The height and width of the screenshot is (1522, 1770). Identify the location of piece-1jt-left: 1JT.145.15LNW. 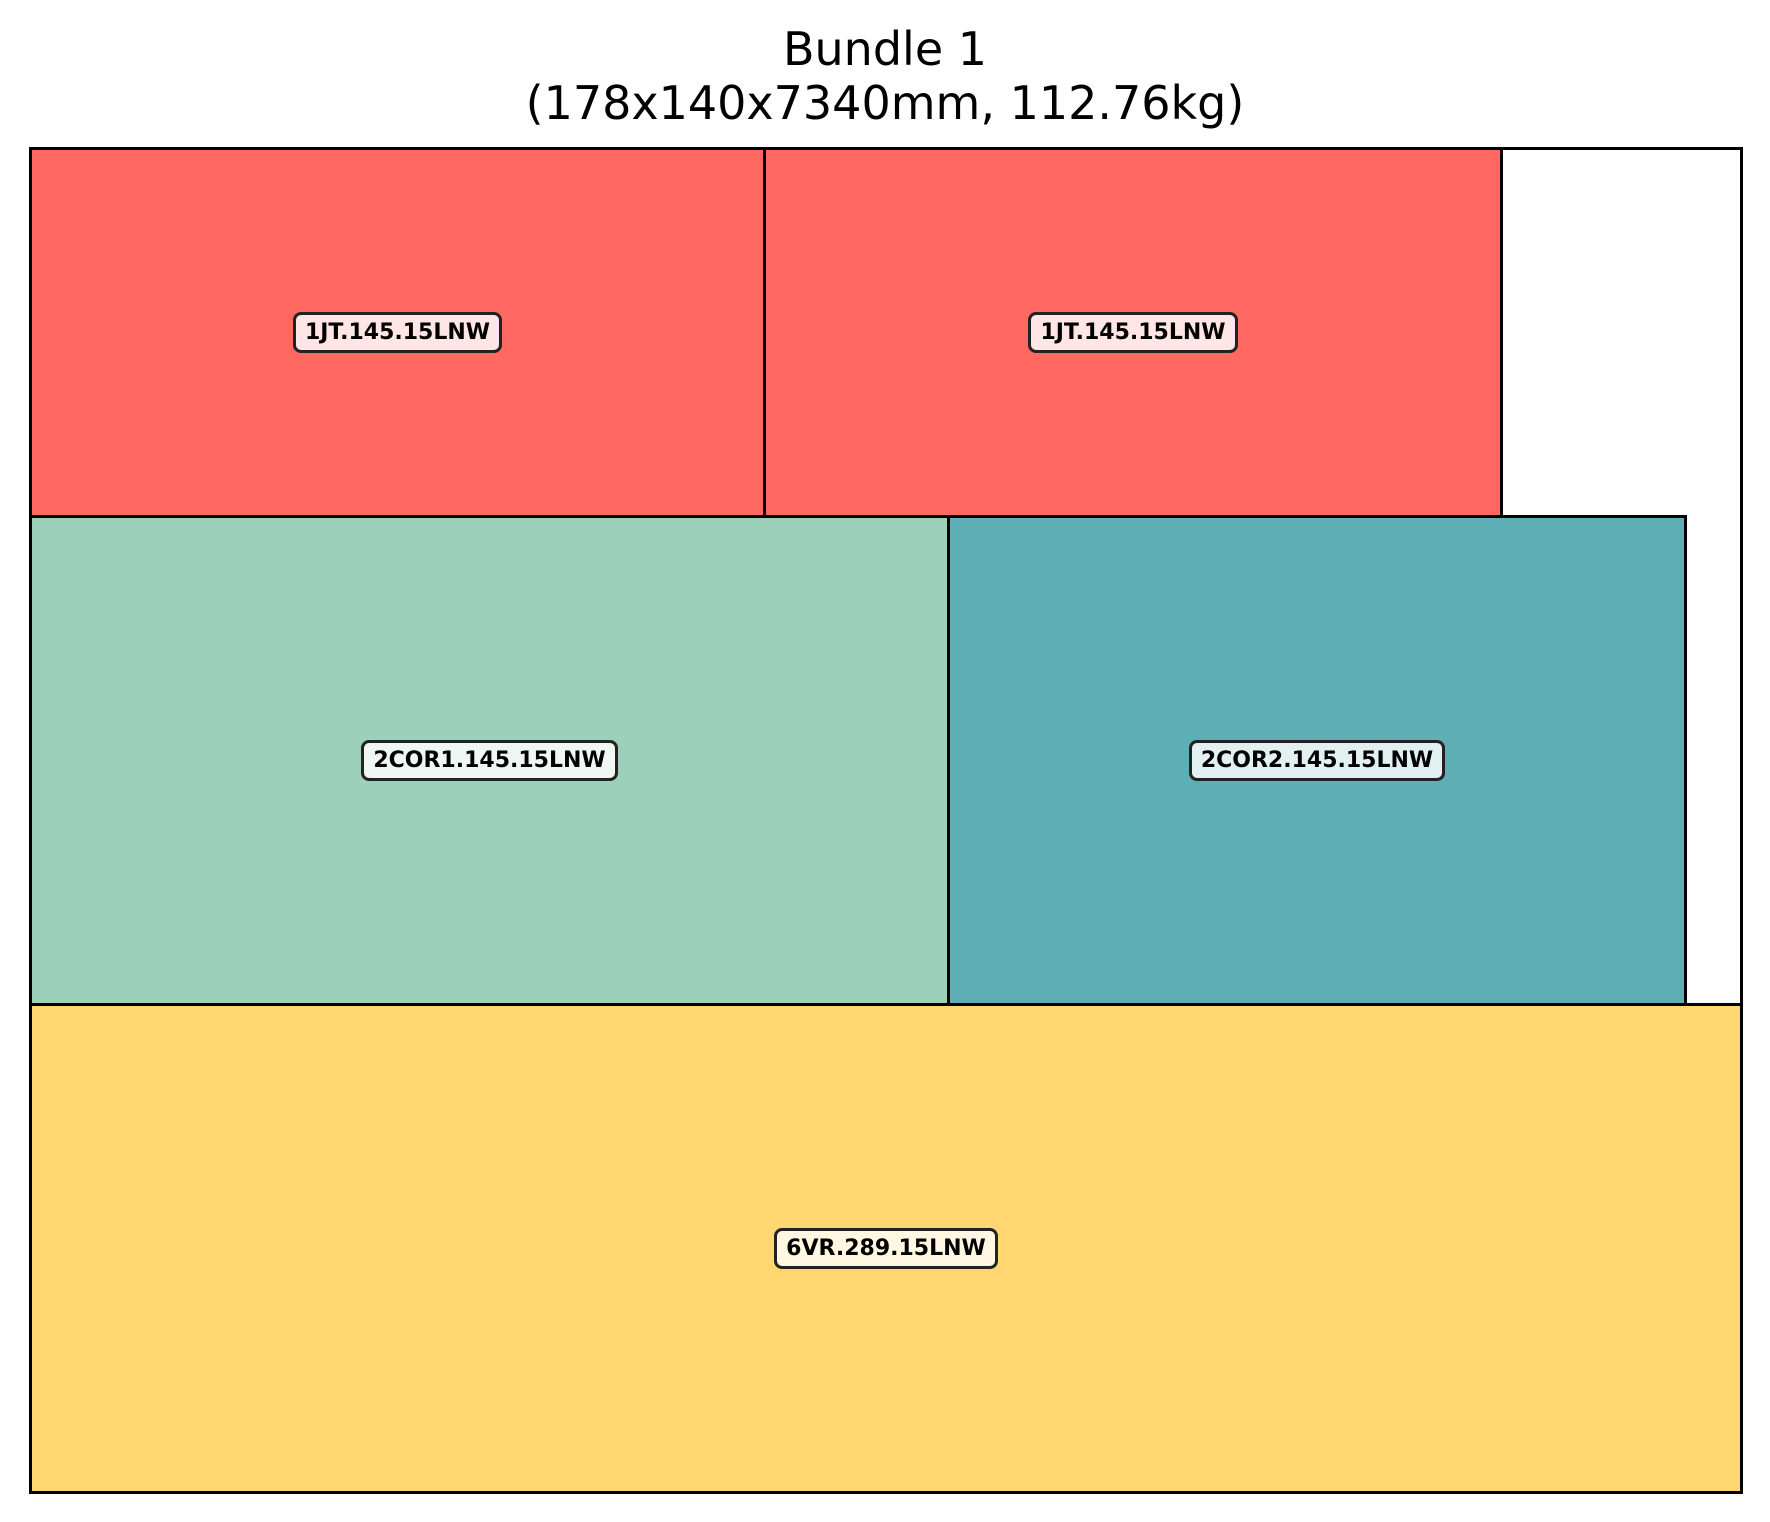
(397, 332).